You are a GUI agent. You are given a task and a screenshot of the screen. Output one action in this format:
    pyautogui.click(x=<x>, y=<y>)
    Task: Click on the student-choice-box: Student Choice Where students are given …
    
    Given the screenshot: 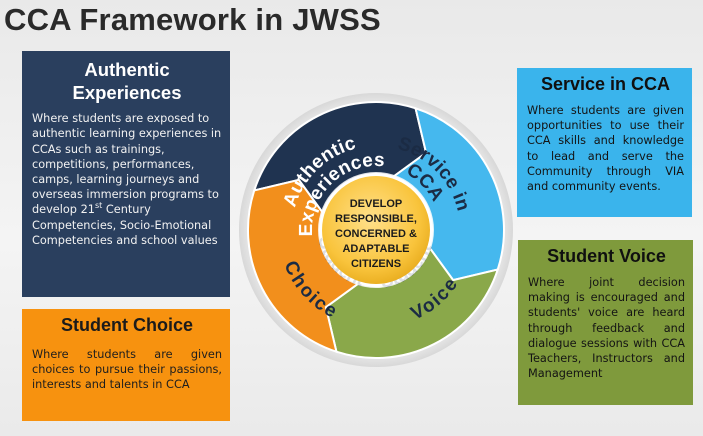 What is the action you would take?
    pyautogui.click(x=126, y=365)
    